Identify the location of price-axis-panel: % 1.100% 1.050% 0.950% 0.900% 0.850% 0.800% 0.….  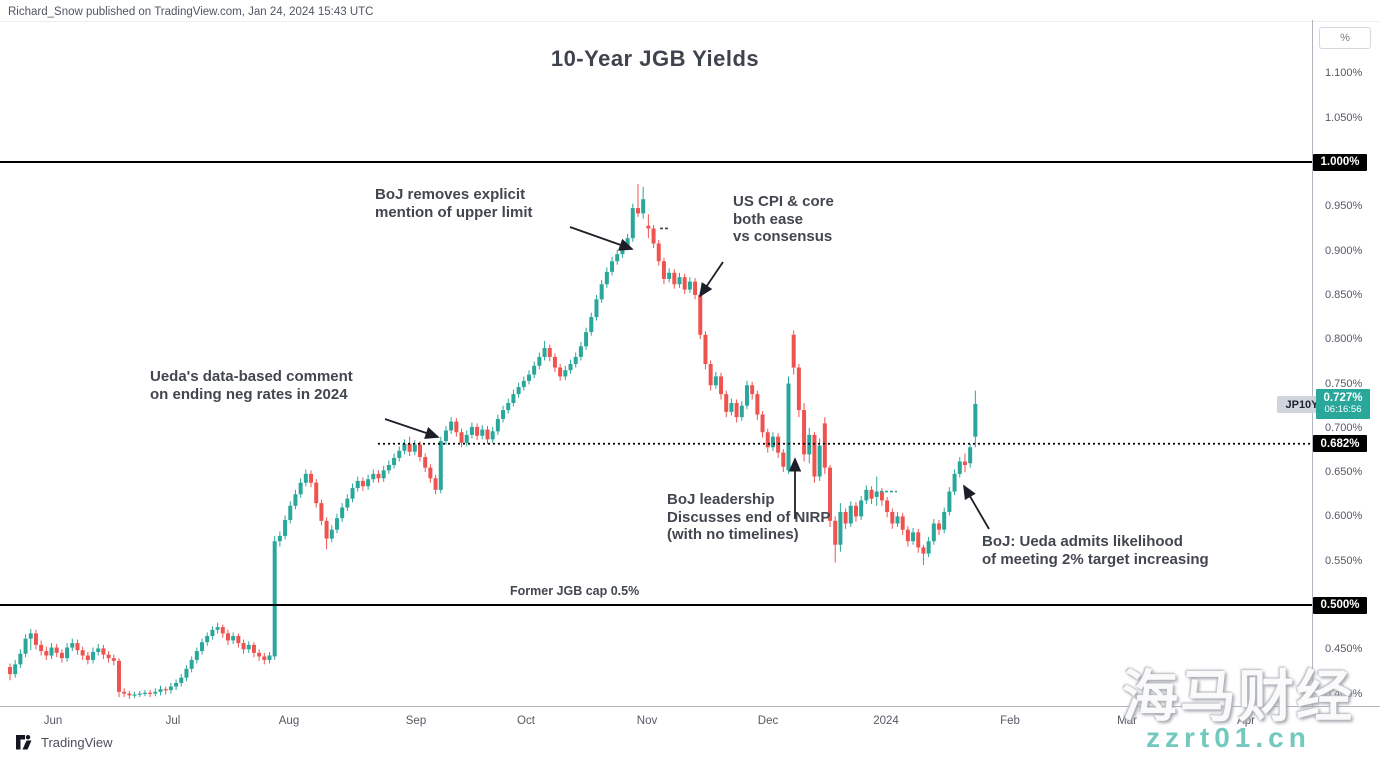
(1346, 363).